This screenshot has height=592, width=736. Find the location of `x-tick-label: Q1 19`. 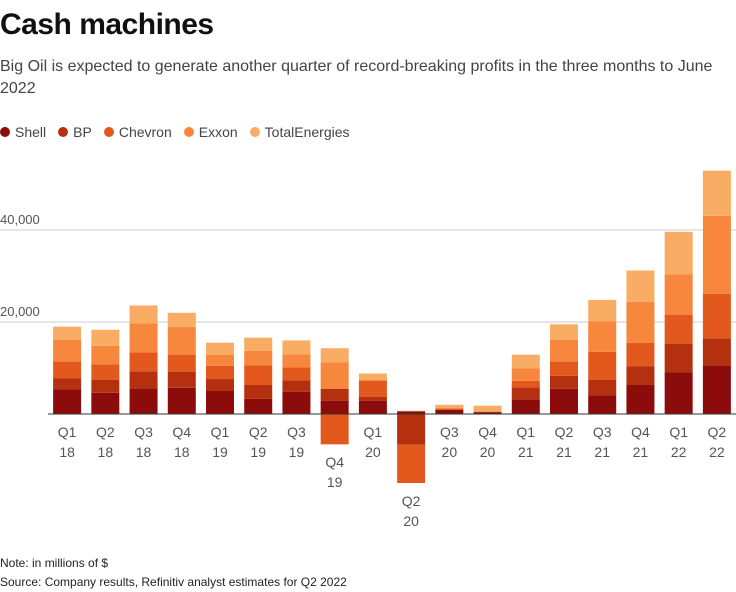

x-tick-label: Q1 19 is located at coordinates (220, 442).